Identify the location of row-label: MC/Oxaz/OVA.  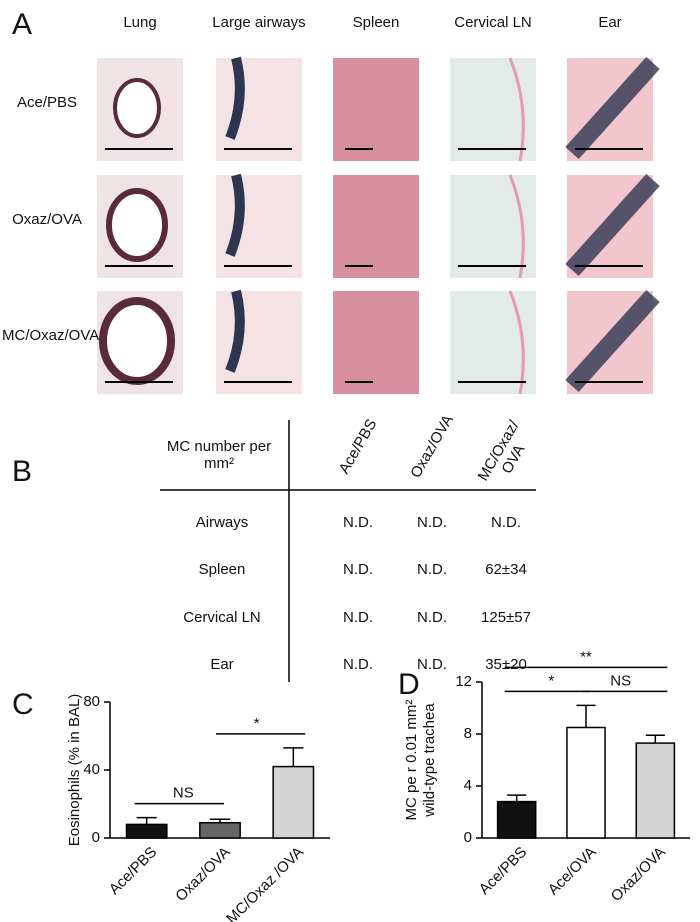
(51, 335).